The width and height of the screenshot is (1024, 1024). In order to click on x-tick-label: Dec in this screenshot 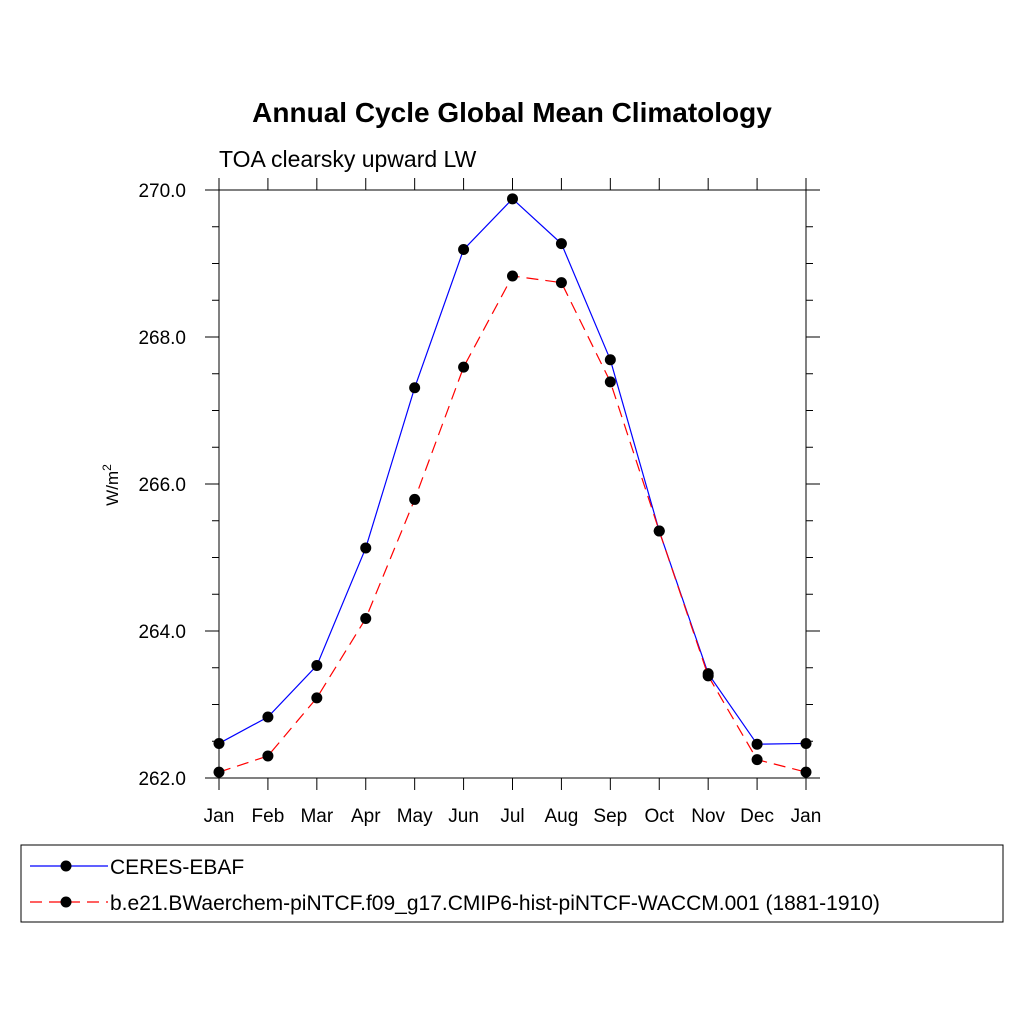, I will do `click(757, 816)`.